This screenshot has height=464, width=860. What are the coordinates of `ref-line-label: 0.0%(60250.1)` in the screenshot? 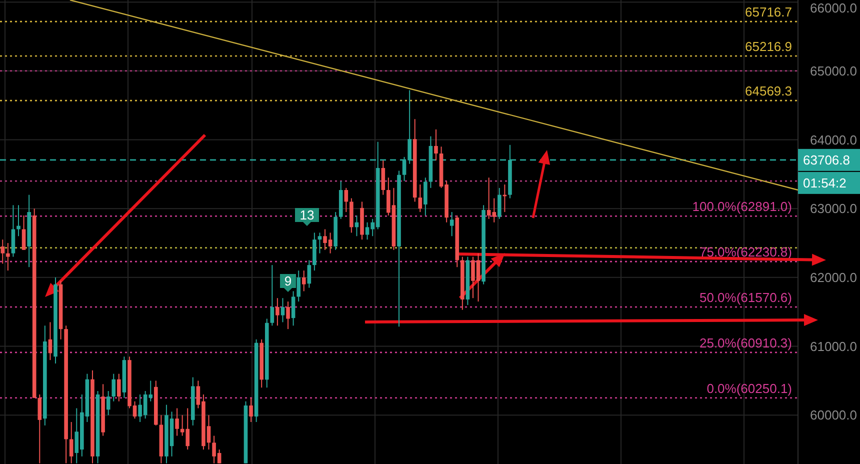 It's located at (749, 388).